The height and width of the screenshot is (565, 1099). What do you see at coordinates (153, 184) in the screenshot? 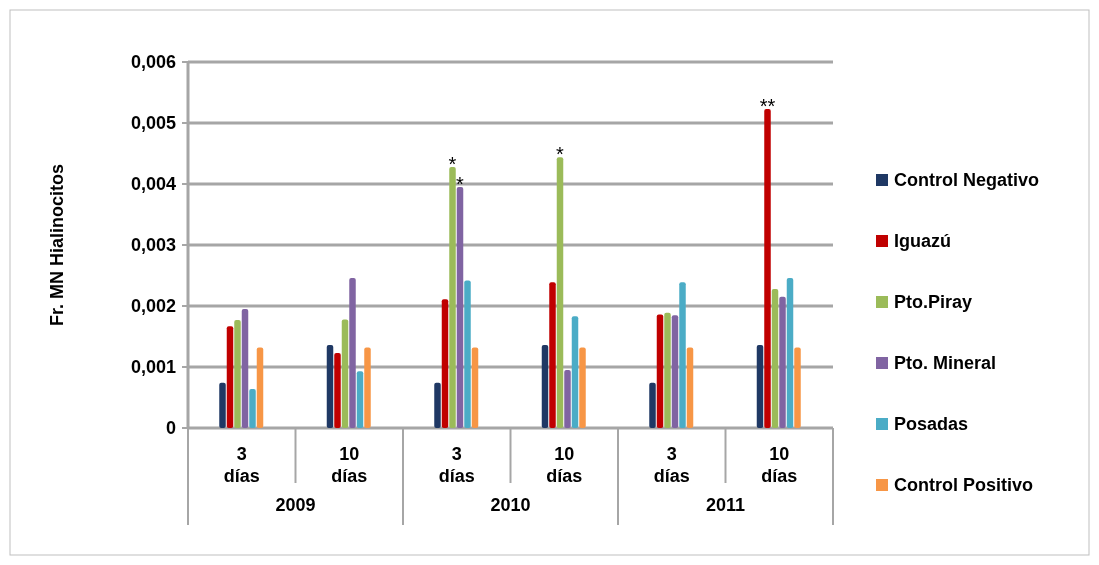
I see `y-tick-label: 0,004` at bounding box center [153, 184].